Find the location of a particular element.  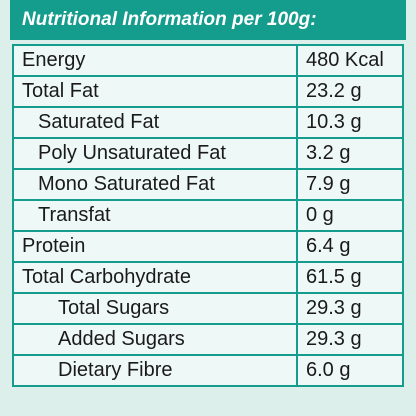

row: Transfat 0 g is located at coordinates (208, 215).